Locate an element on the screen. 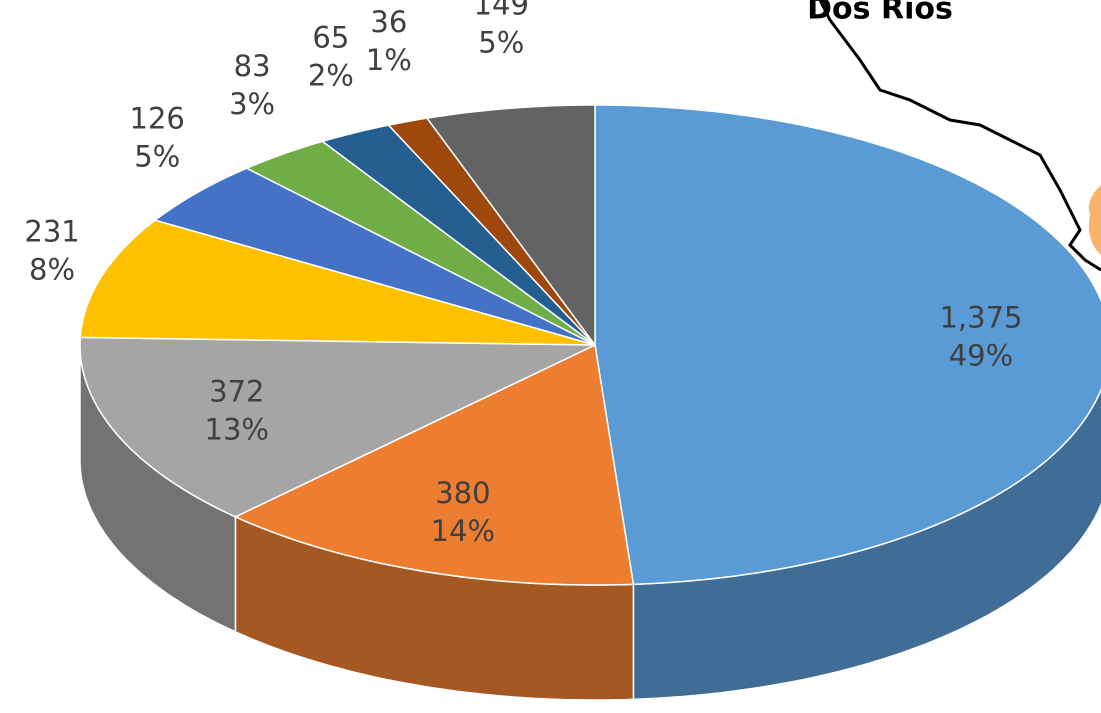  value-label: 380 is located at coordinates (462, 493).